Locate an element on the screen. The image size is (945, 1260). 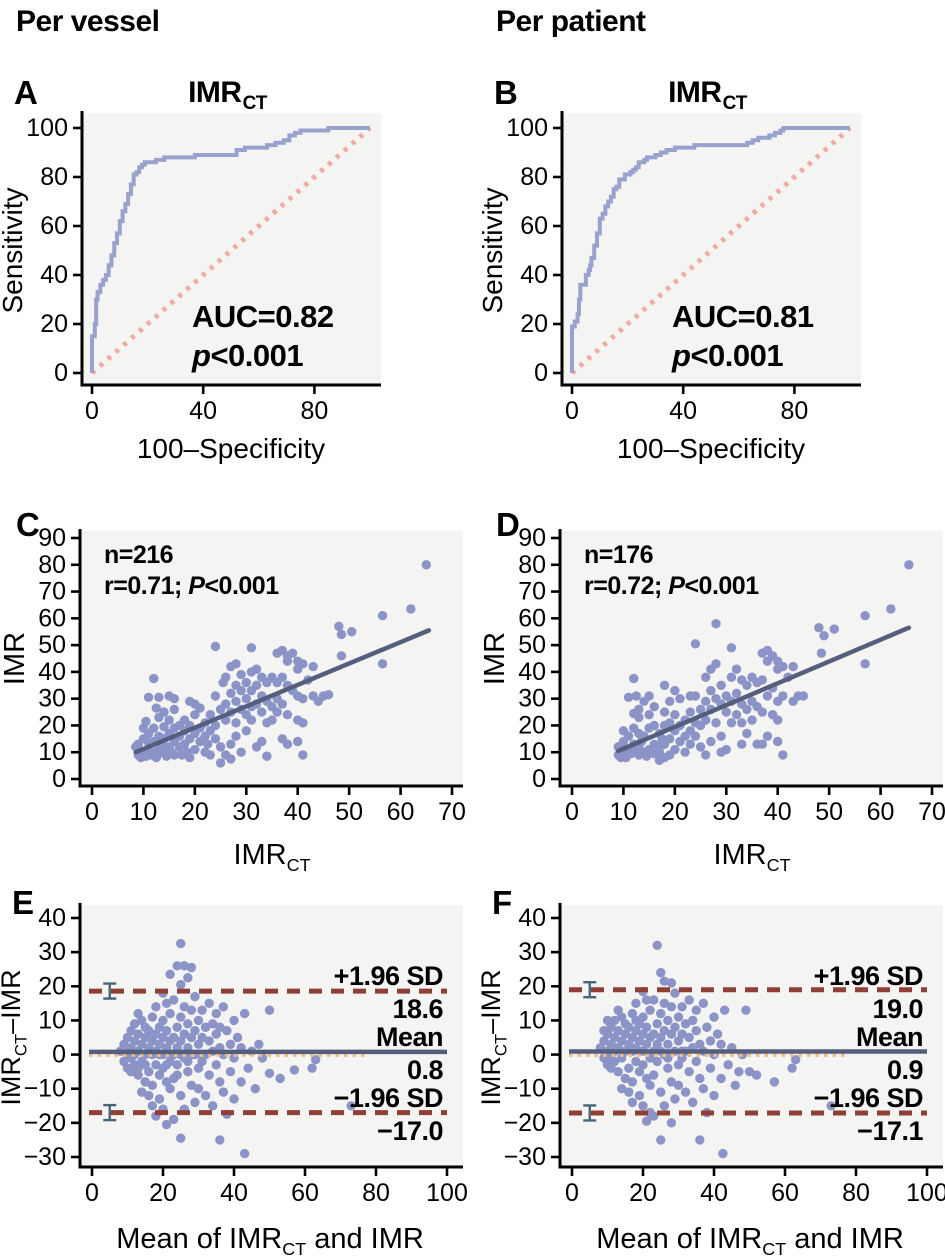
r-value-line: r=0.71; P<0.001 is located at coordinates (191, 586).